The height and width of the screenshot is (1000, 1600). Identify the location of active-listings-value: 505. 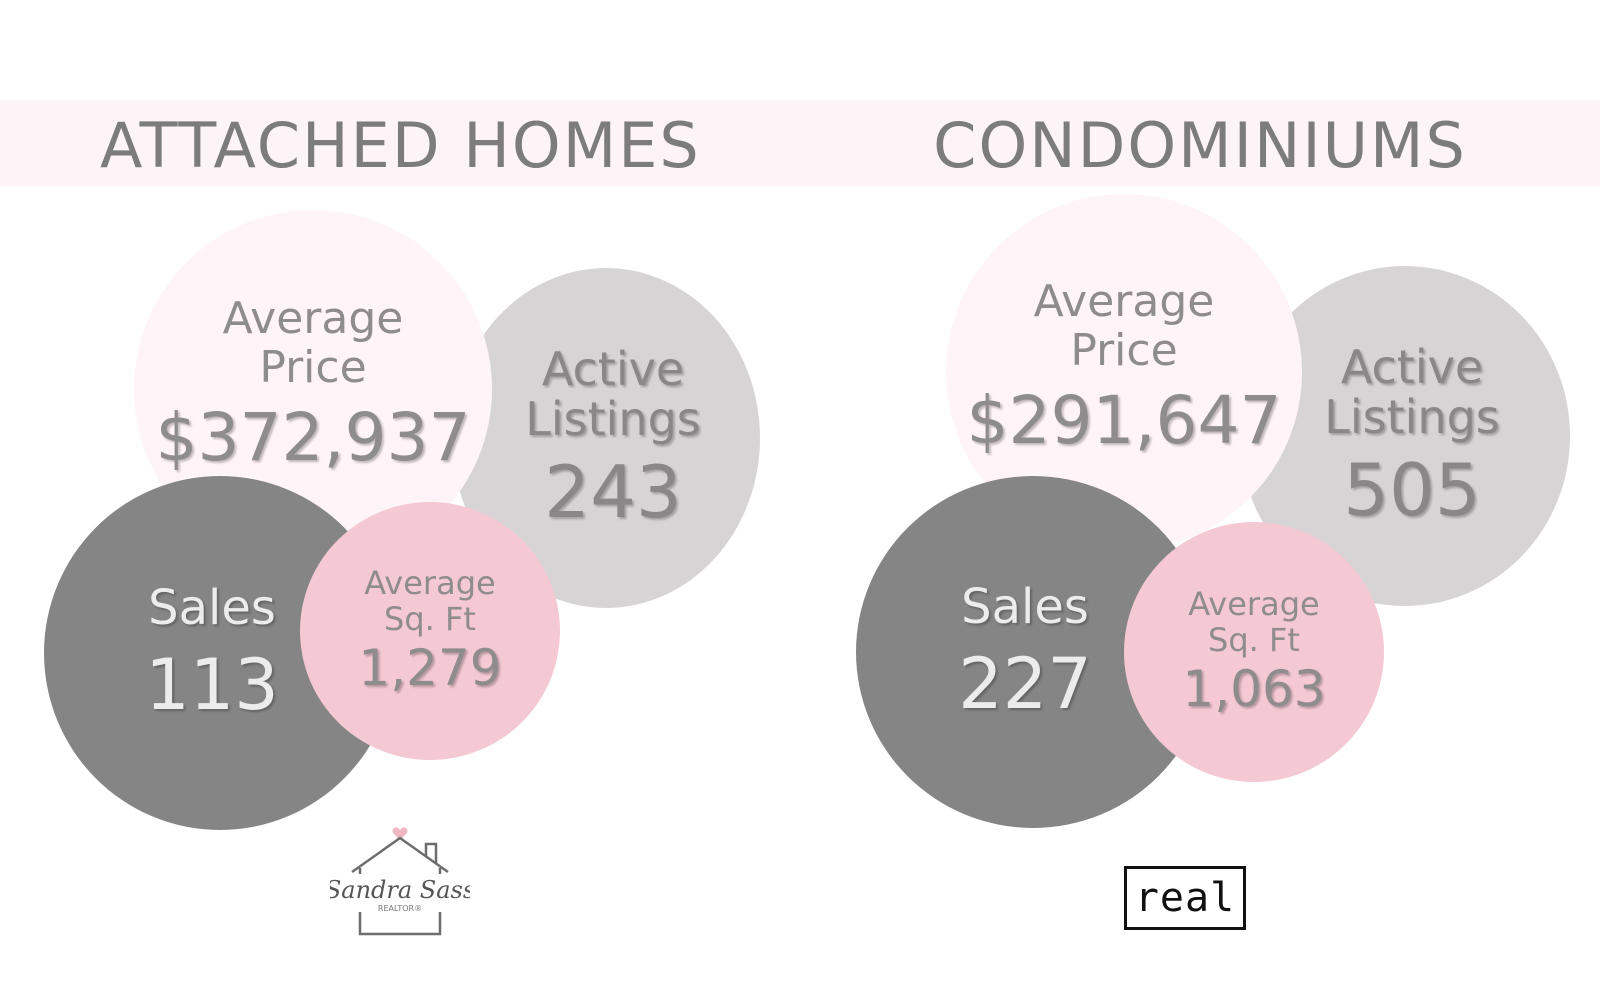
(1412, 490).